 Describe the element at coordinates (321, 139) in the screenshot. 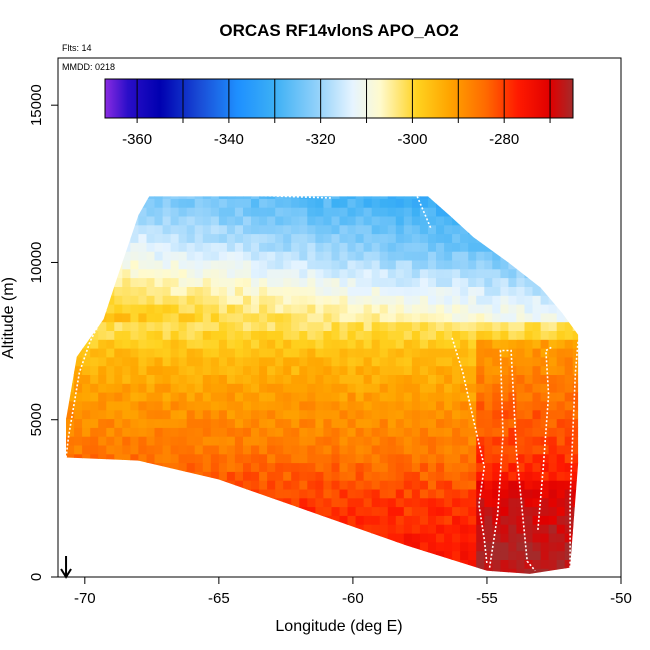

I see `colorbar-tick-label: -320` at that location.